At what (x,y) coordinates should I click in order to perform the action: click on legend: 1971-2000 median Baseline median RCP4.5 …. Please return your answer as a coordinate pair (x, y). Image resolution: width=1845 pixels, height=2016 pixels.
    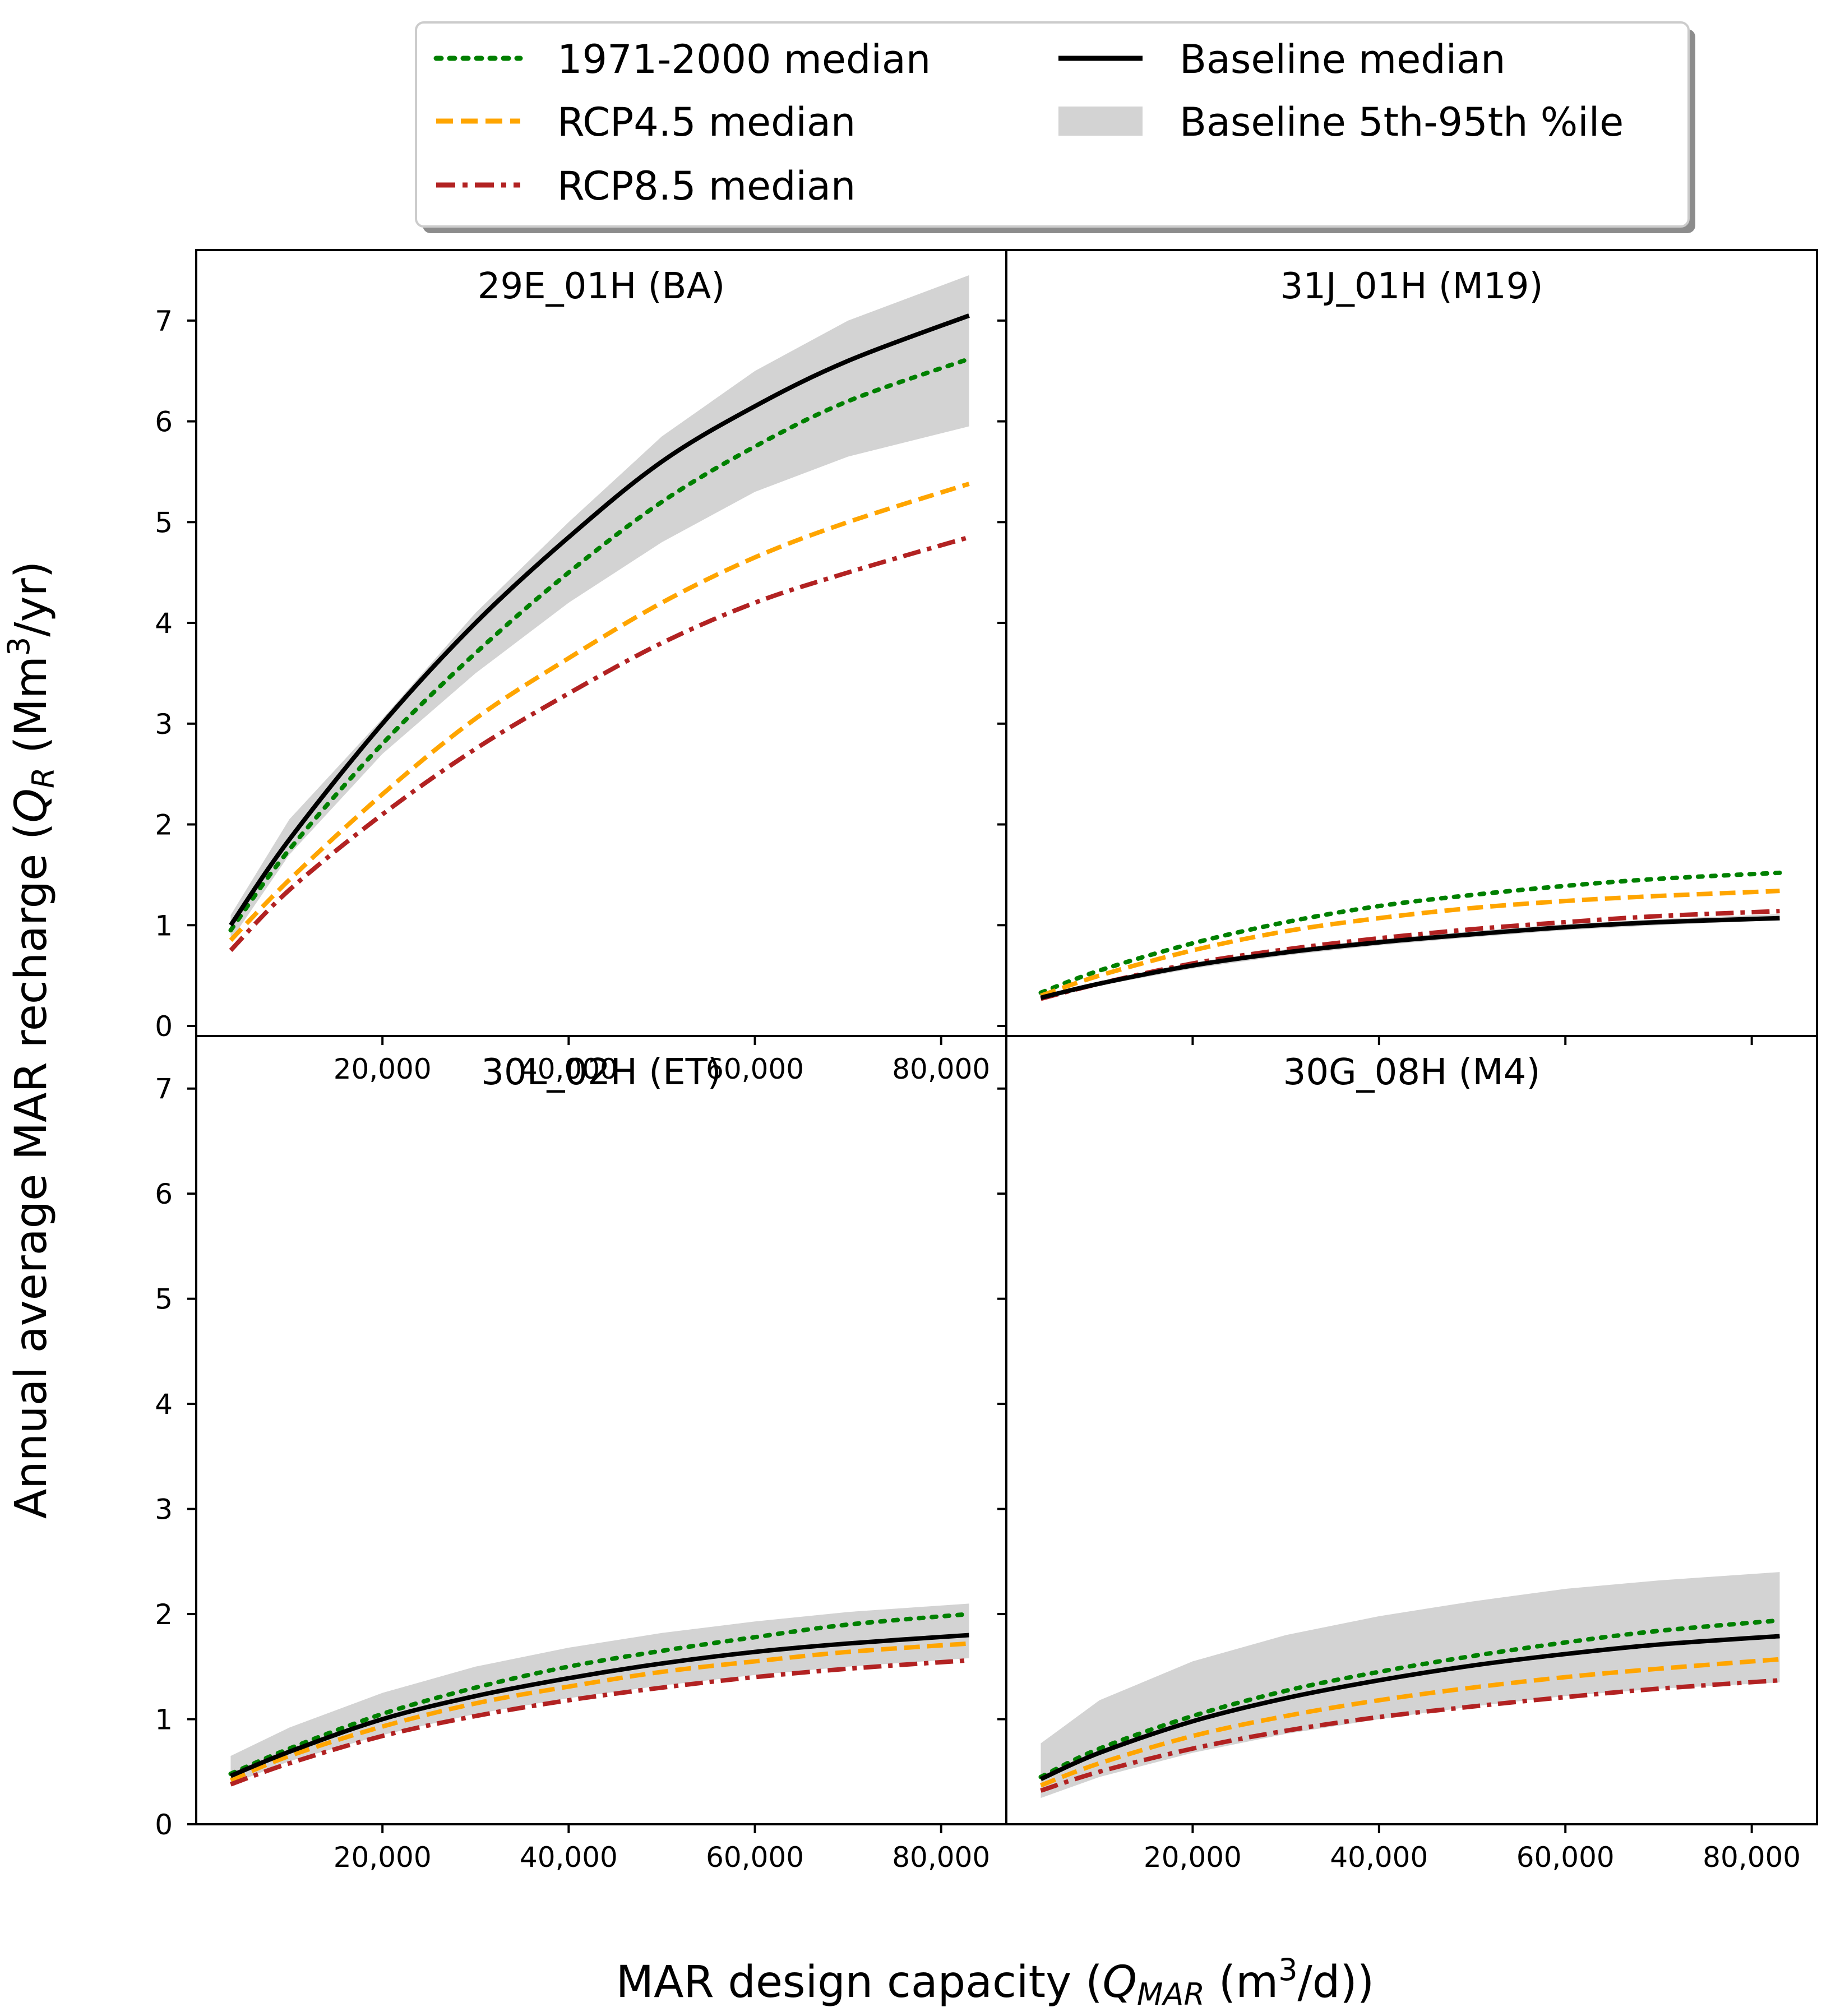
    Looking at the image, I should click on (1055, 127).